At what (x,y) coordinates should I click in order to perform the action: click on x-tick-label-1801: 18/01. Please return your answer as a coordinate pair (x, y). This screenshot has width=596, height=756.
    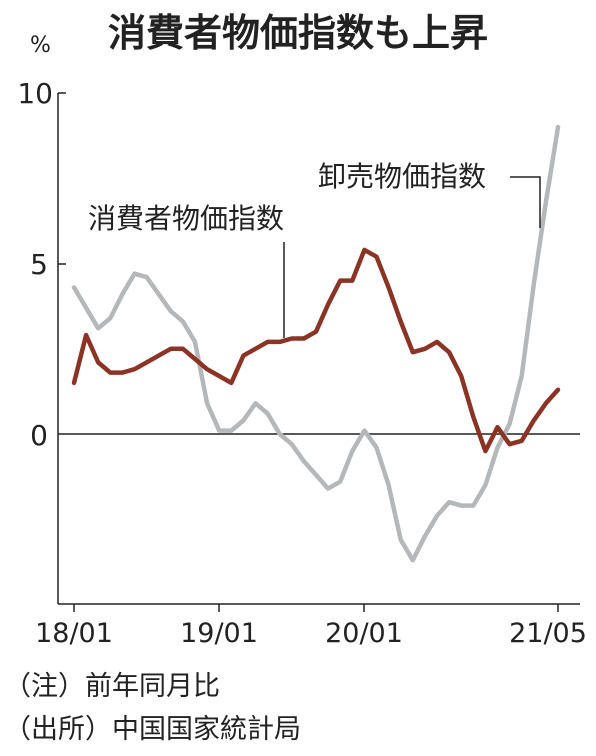
    Looking at the image, I should click on (74, 633).